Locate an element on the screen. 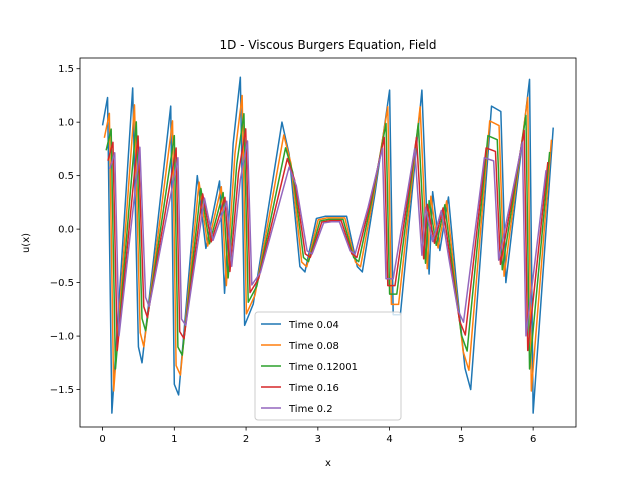  y-axis-label: u(x) is located at coordinates (26, 243).